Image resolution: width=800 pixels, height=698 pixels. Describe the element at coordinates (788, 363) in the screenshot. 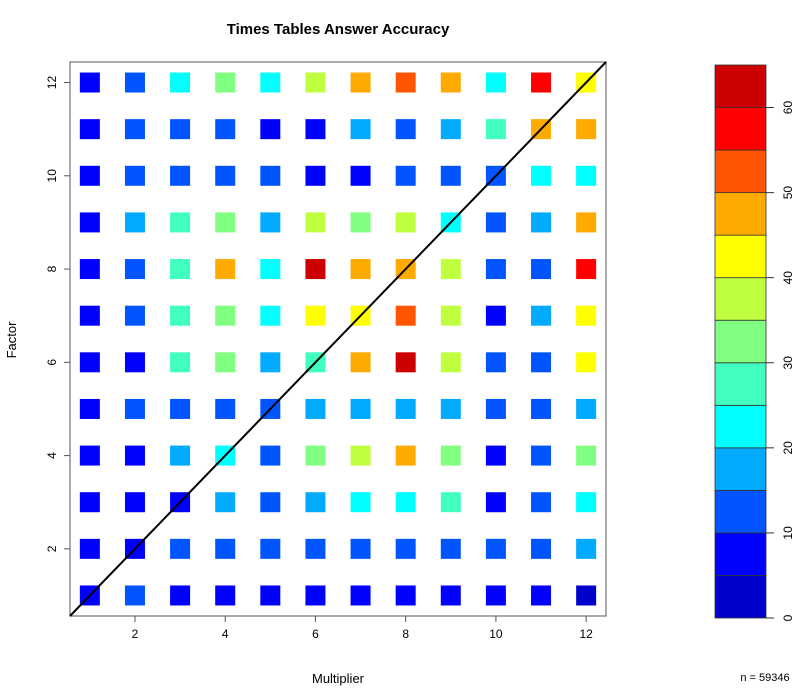

I see `colorbar-tick-label: 30` at that location.